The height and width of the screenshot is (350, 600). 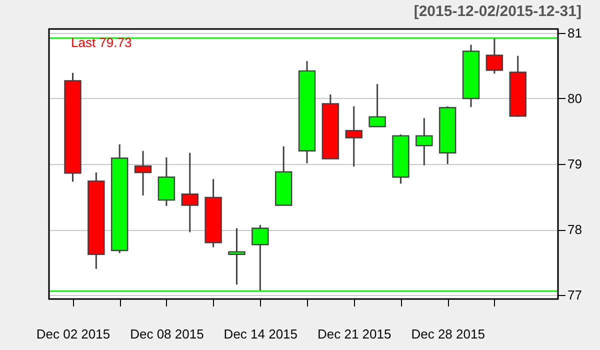 I want to click on annotation: Last 79.73, so click(x=101, y=42).